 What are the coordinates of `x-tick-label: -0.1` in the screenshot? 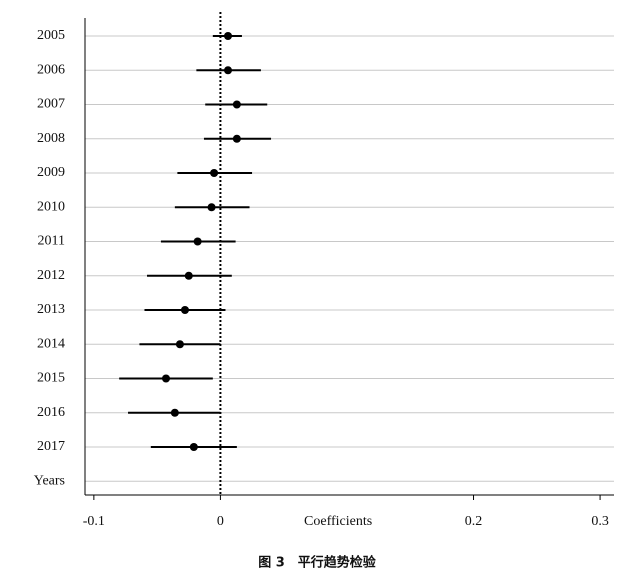 It's located at (94, 521).